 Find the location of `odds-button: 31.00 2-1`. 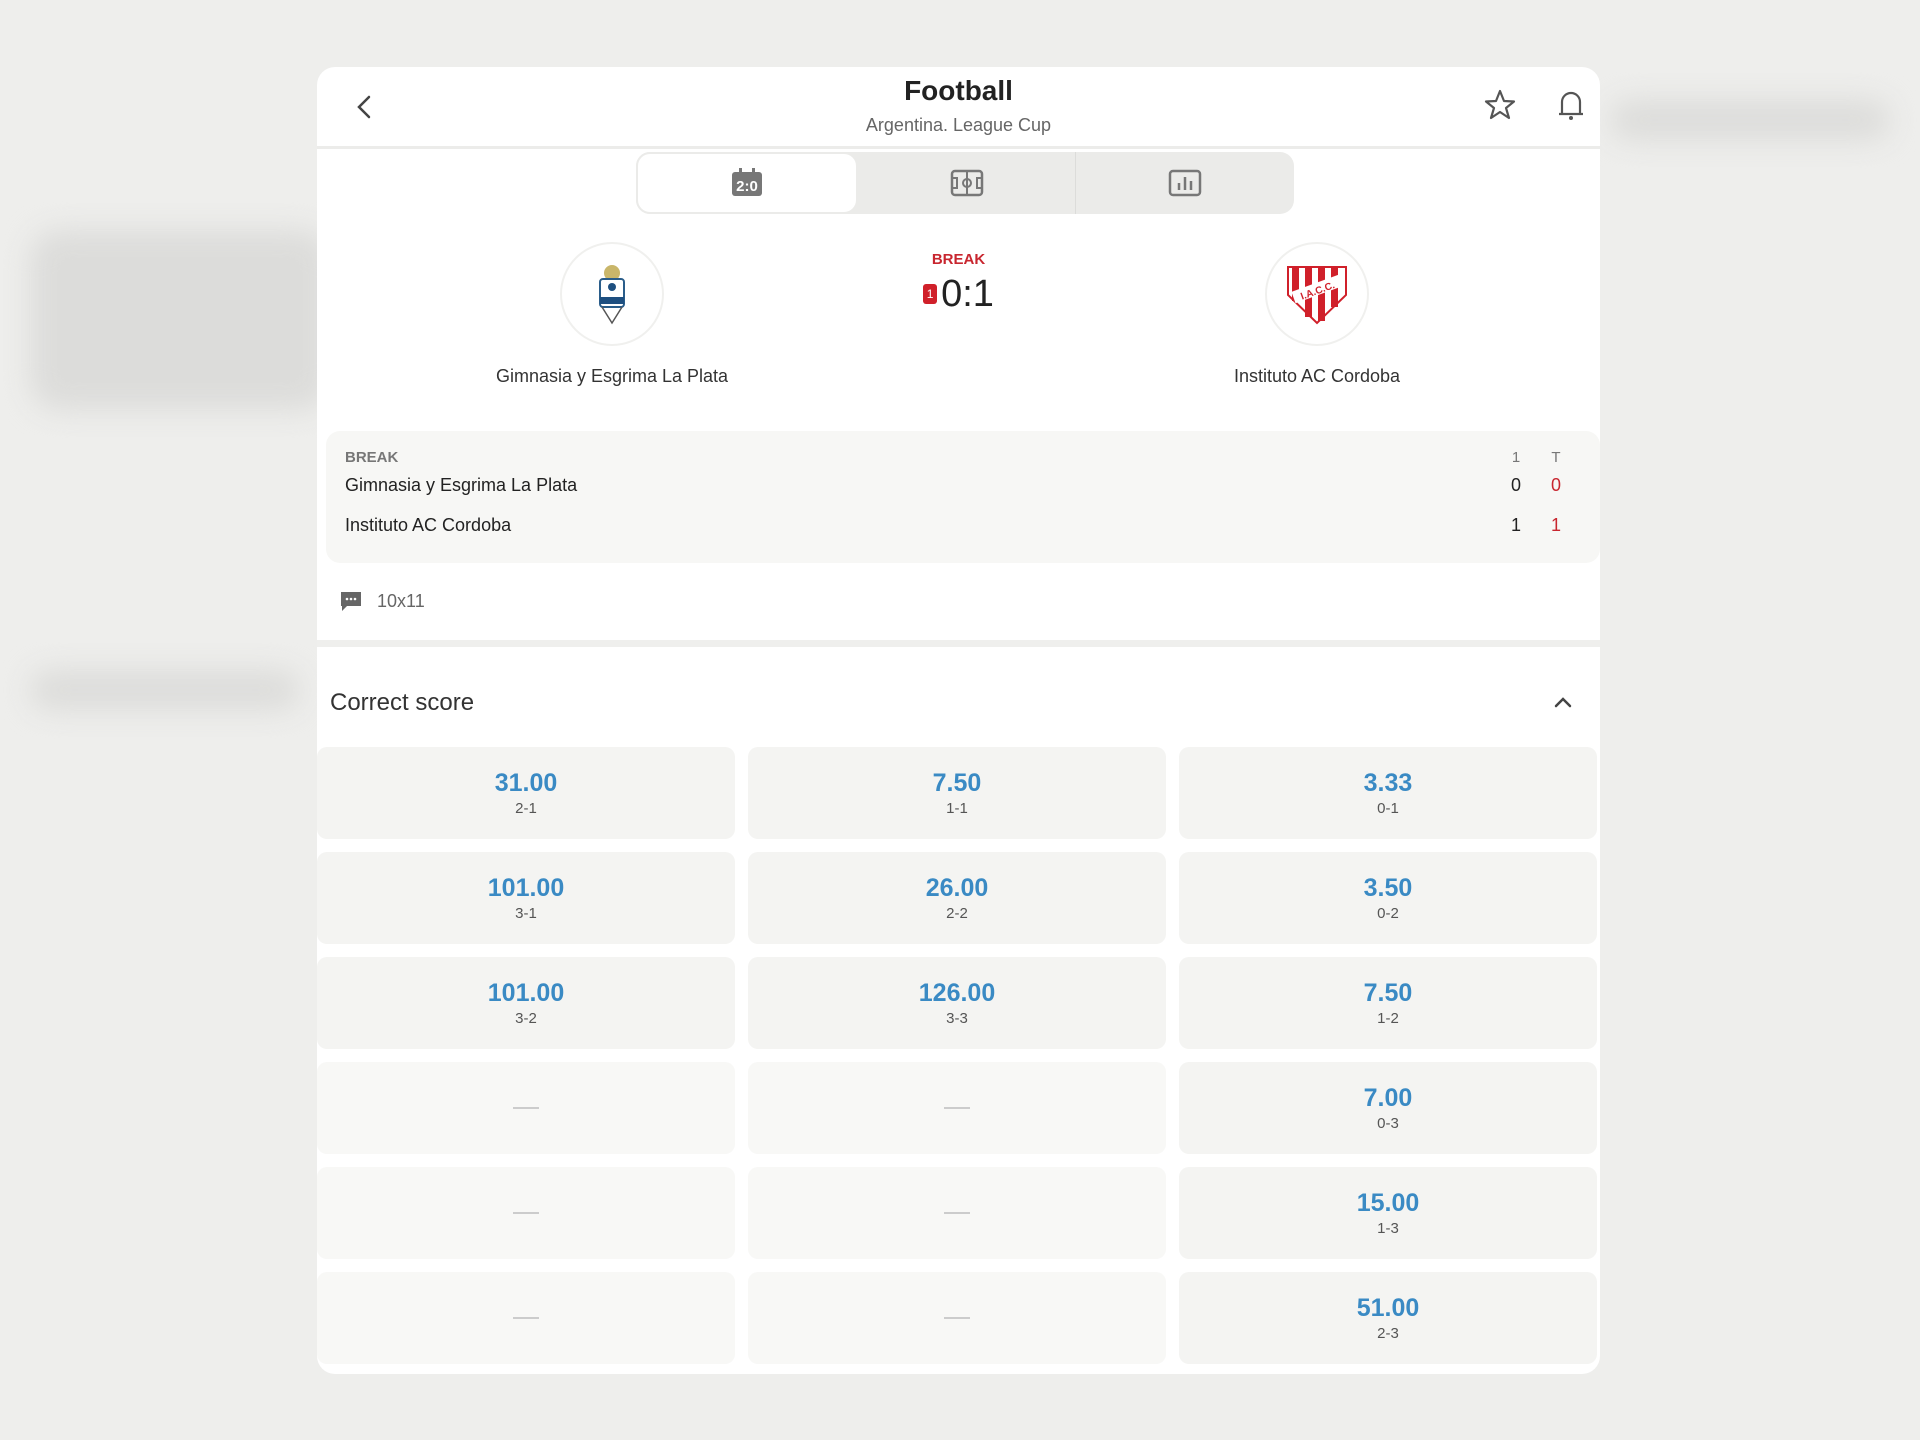

odds-button: 31.00 2-1 is located at coordinates (526, 793).